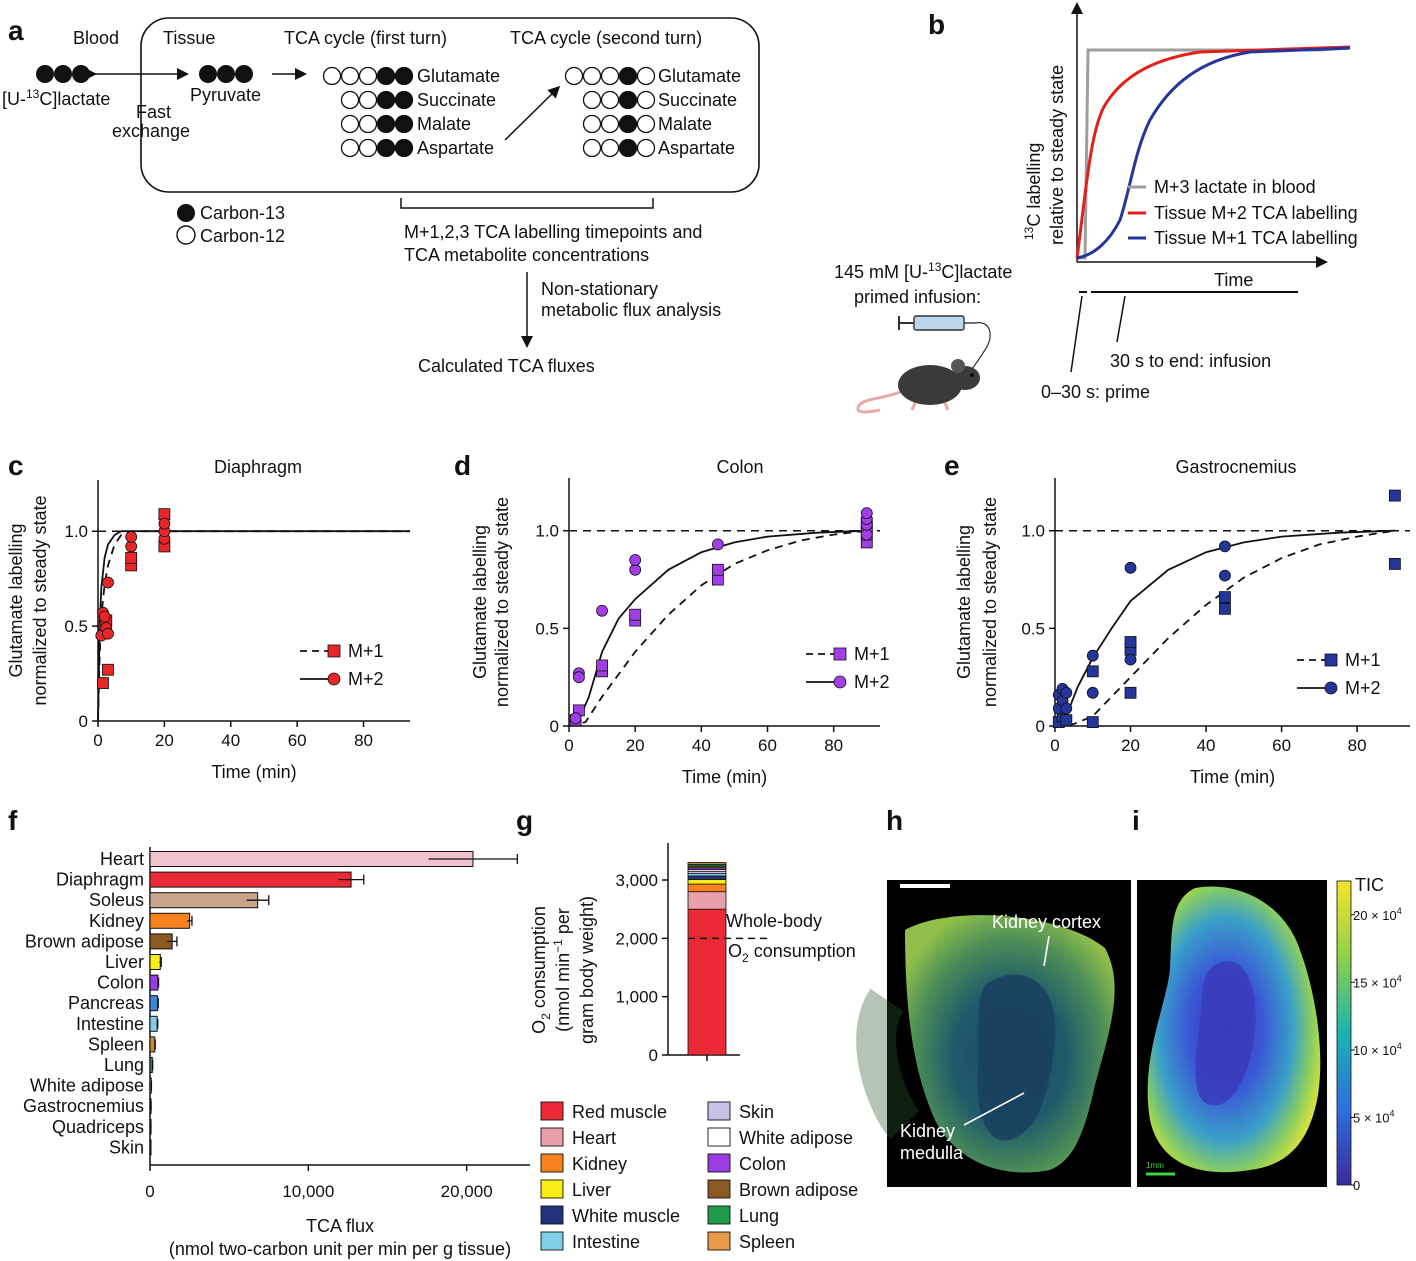 The width and height of the screenshot is (1416, 1261). What do you see at coordinates (717, 628) in the screenshot?
I see `d-m1-fit` at bounding box center [717, 628].